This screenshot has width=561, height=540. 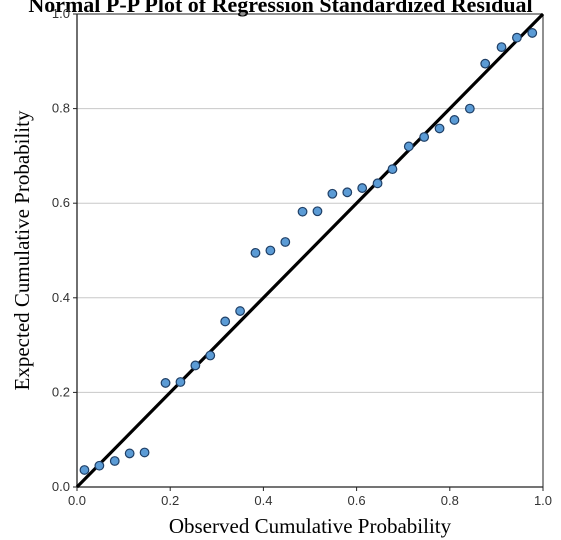 I want to click on x-axis-title: Observed Cumulative Probability, so click(x=310, y=526).